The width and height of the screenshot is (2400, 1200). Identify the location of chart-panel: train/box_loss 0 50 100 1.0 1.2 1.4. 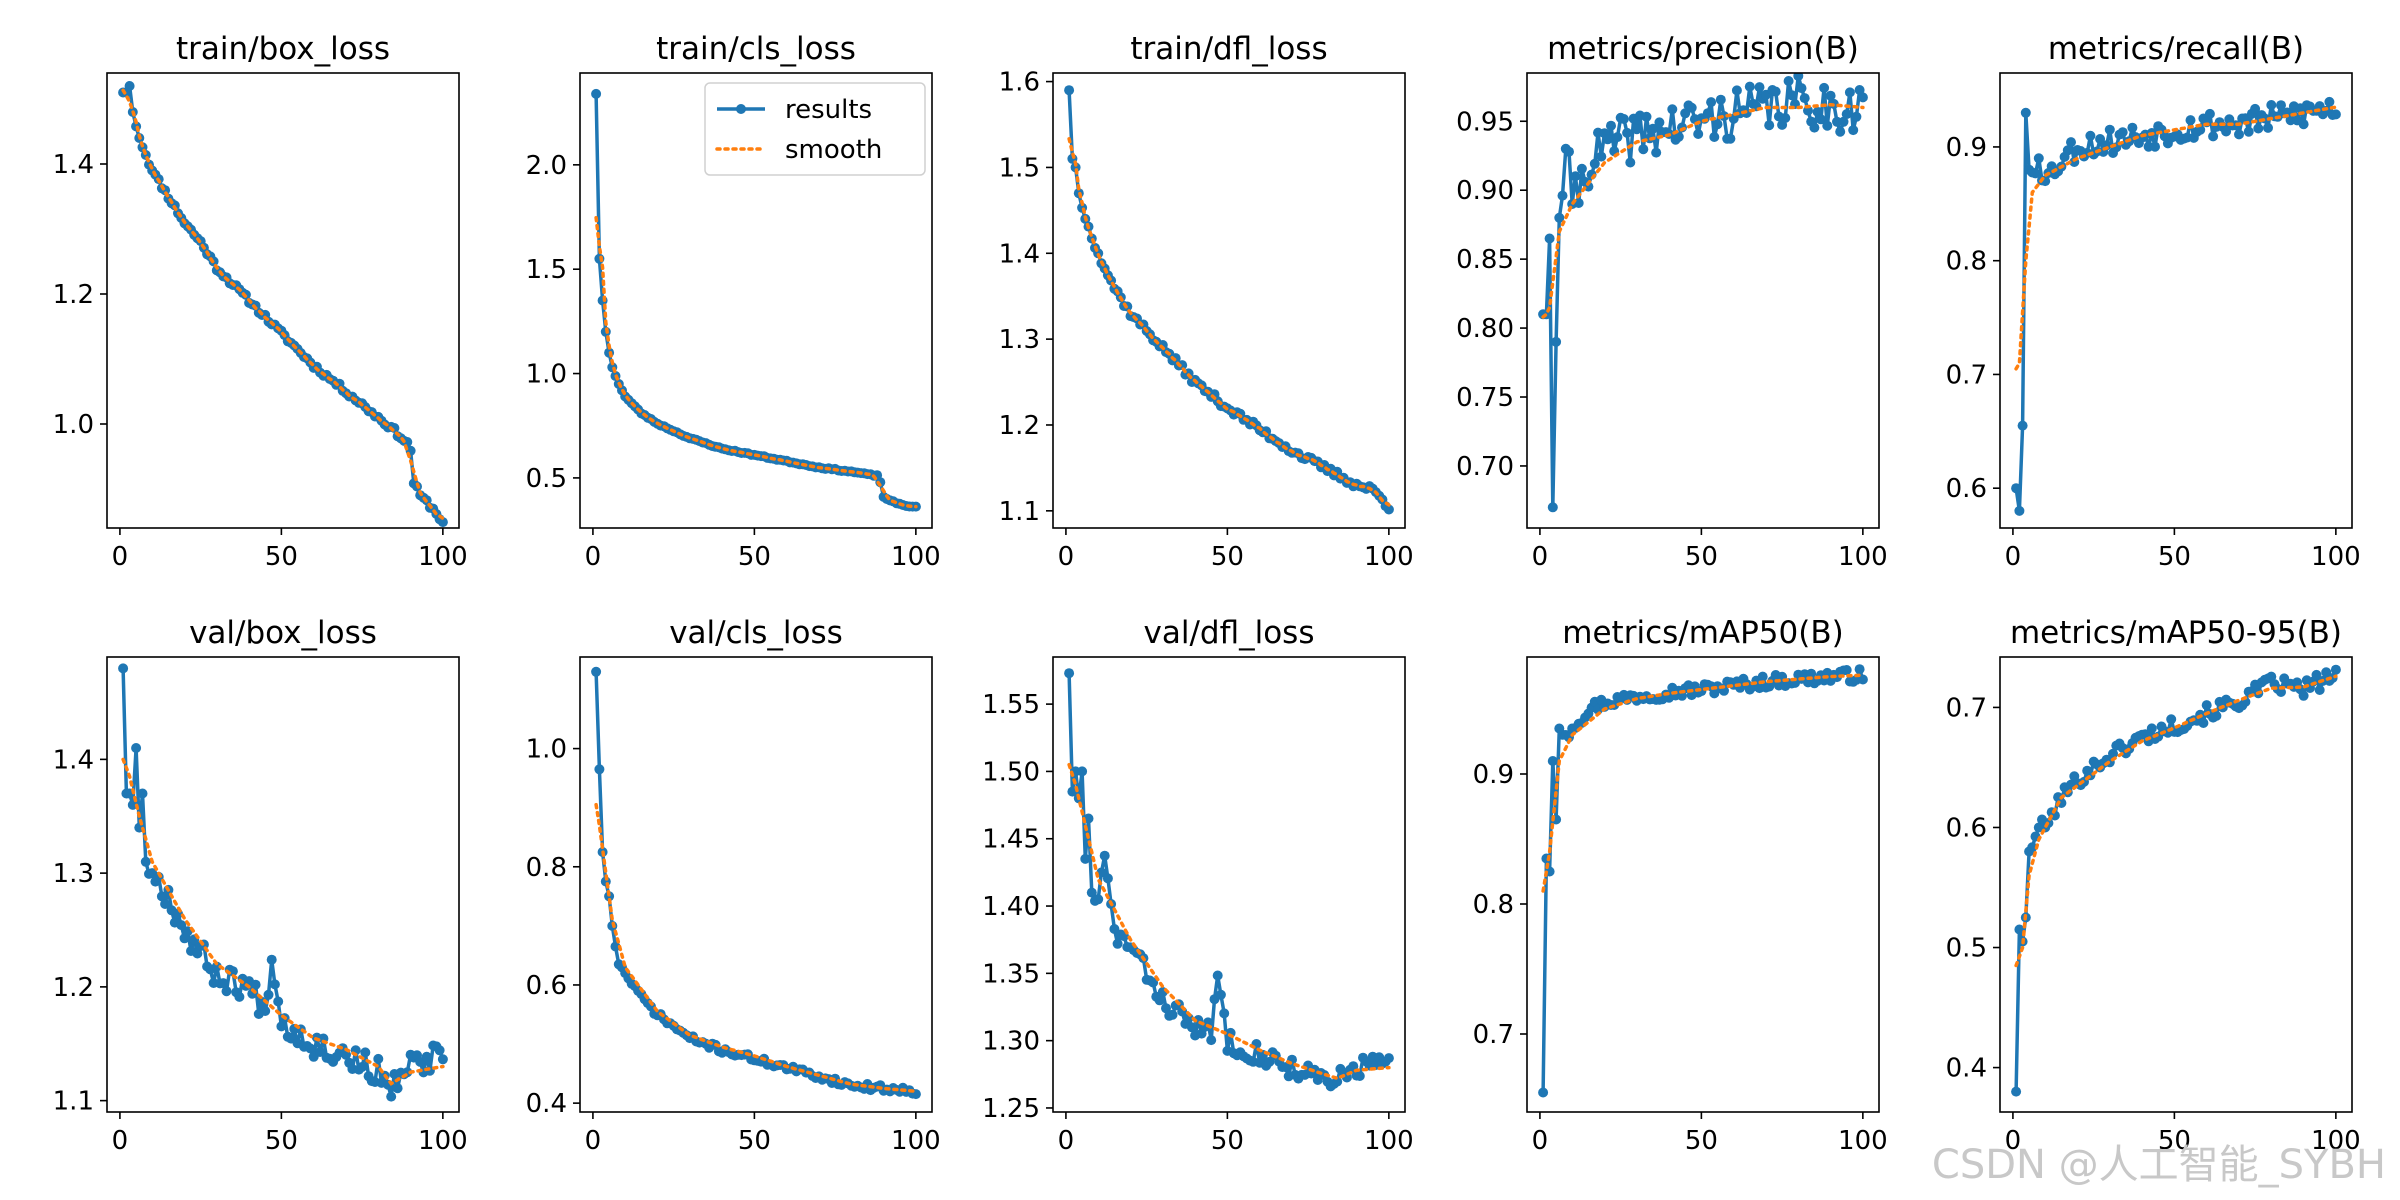
(260, 301).